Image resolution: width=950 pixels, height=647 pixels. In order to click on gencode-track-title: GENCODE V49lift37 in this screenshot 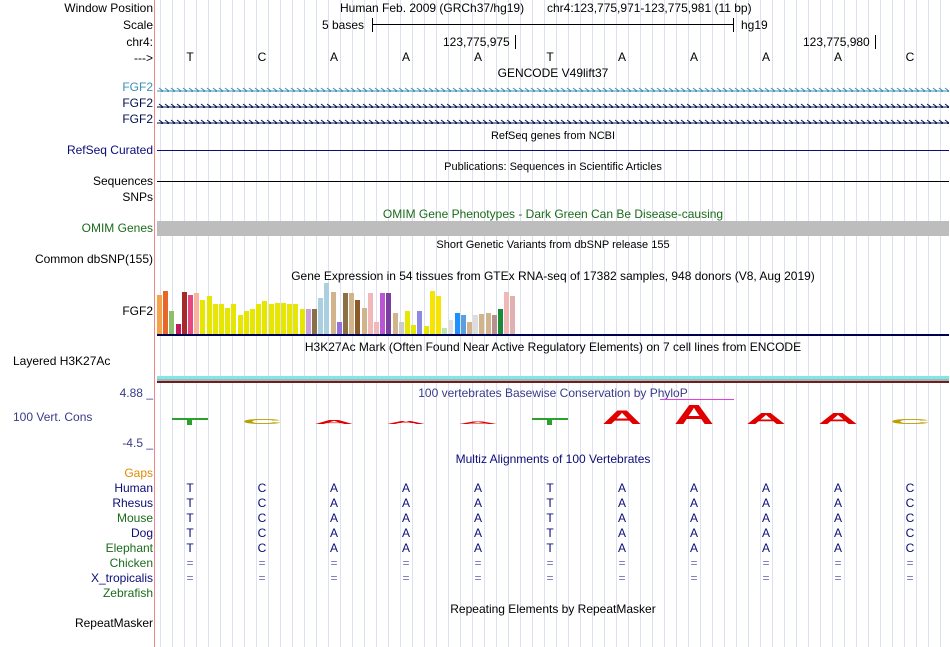, I will do `click(553, 73)`.